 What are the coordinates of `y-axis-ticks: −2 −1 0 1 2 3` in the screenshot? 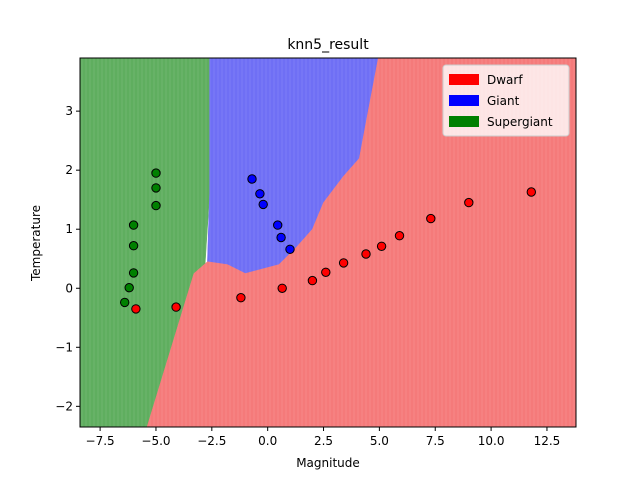 It's located at (67, 258).